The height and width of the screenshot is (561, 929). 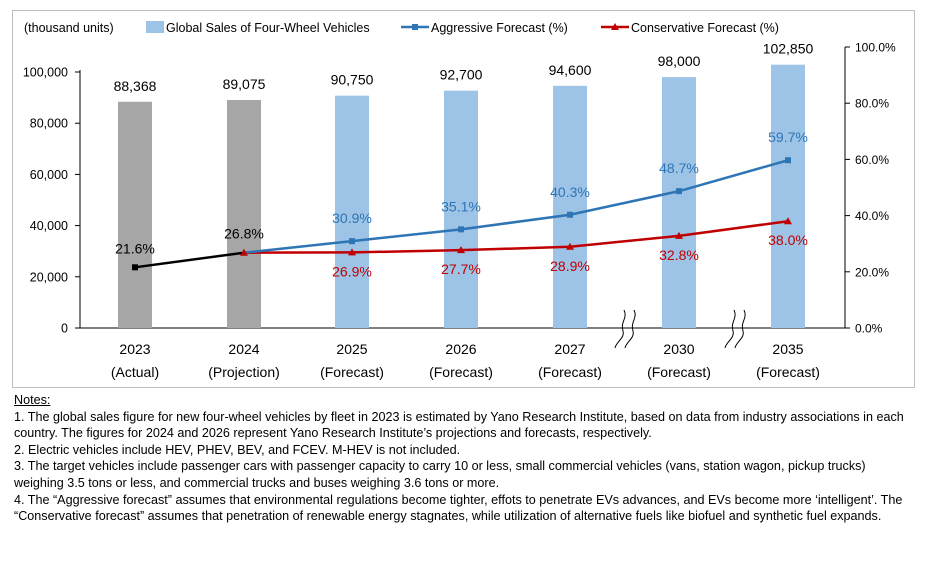 I want to click on left-tick-label: 20,000, so click(x=49, y=277).